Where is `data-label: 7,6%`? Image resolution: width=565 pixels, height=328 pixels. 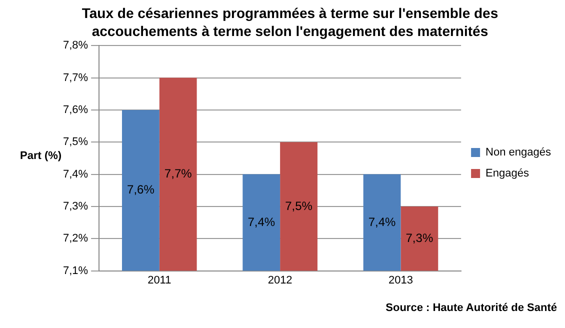 data-label: 7,6% is located at coordinates (141, 189).